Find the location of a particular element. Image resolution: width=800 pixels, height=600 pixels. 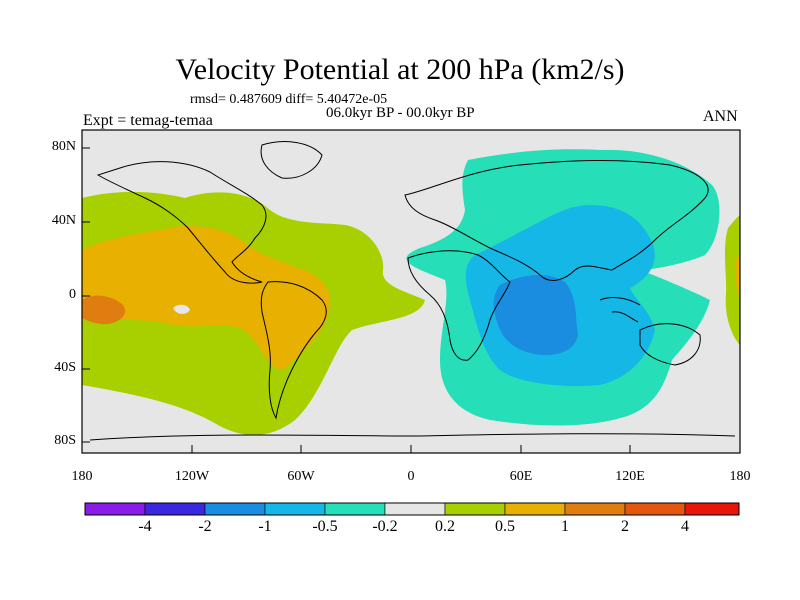

antarctica-coast is located at coordinates (412, 437).